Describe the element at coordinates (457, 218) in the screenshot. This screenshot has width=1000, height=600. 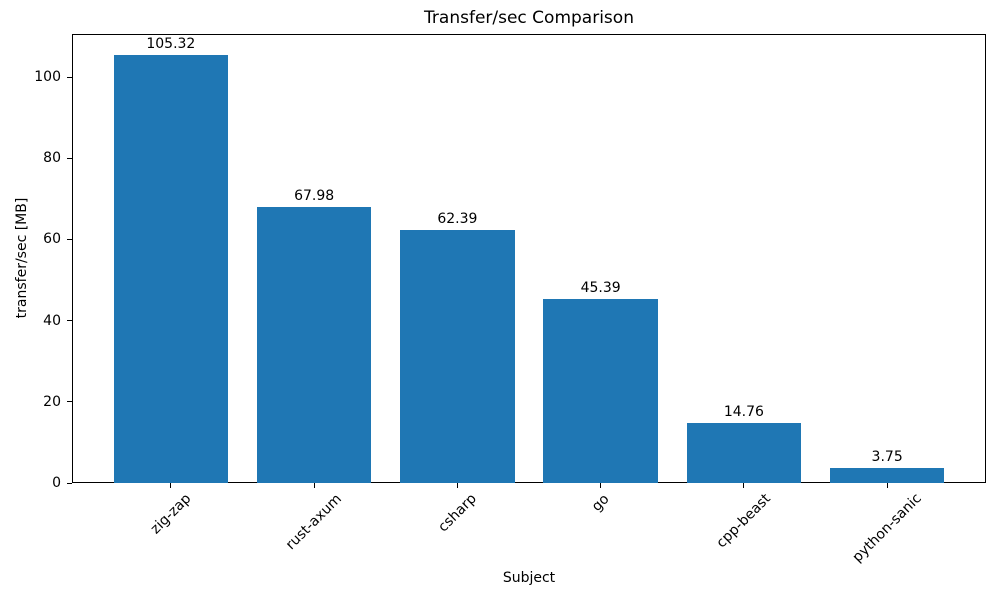
I see `bar-value-label: 62.39` at that location.